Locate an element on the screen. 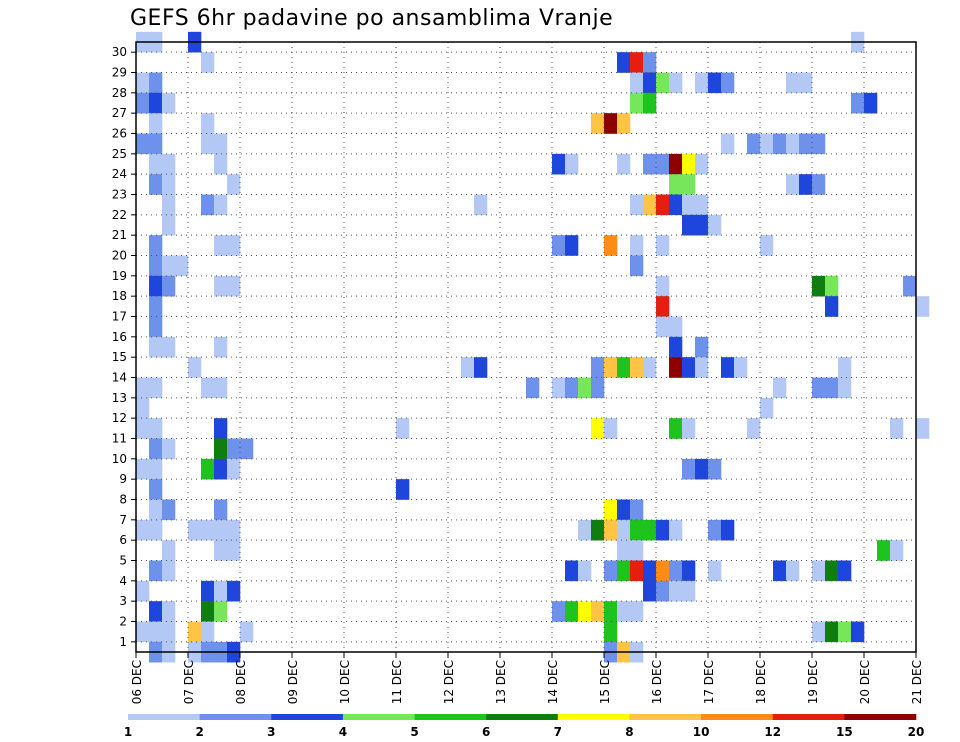 Image resolution: width=960 pixels, height=742 pixels. x-tick-label: 19 DEC is located at coordinates (813, 682).